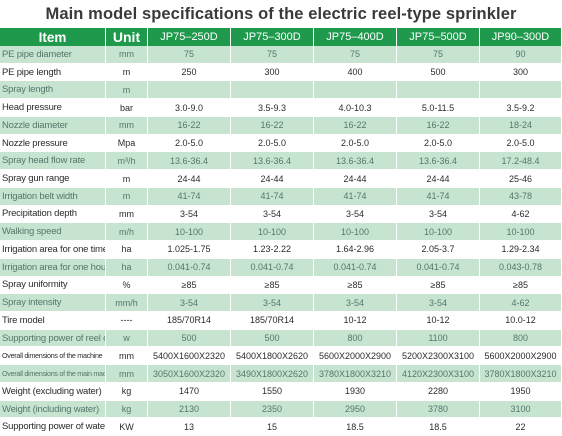 This screenshot has height=436, width=562. Describe the element at coordinates (127, 72) in the screenshot. I see `unit-cell: m` at that location.